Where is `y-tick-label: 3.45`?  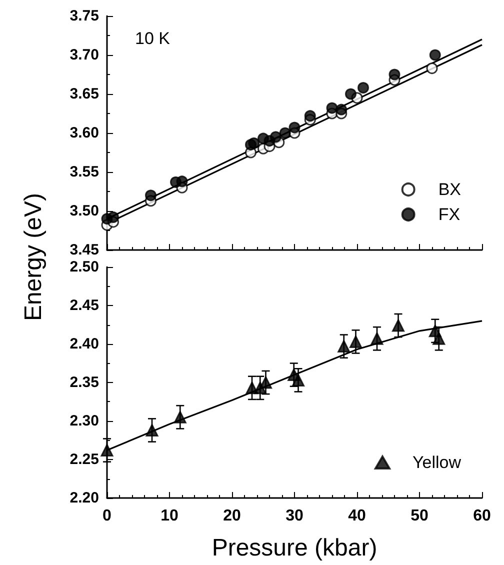 y-tick-label: 3.45 is located at coordinates (84, 250).